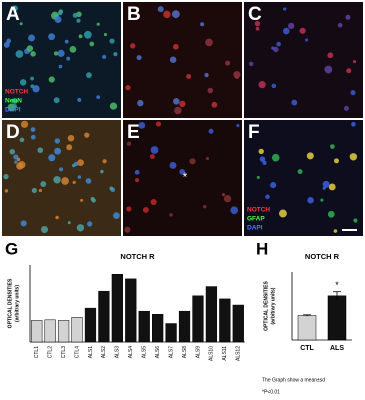 This screenshot has width=365, height=400. What do you see at coordinates (337, 348) in the screenshot?
I see `x-tick-label: ALS` at bounding box center [337, 348].